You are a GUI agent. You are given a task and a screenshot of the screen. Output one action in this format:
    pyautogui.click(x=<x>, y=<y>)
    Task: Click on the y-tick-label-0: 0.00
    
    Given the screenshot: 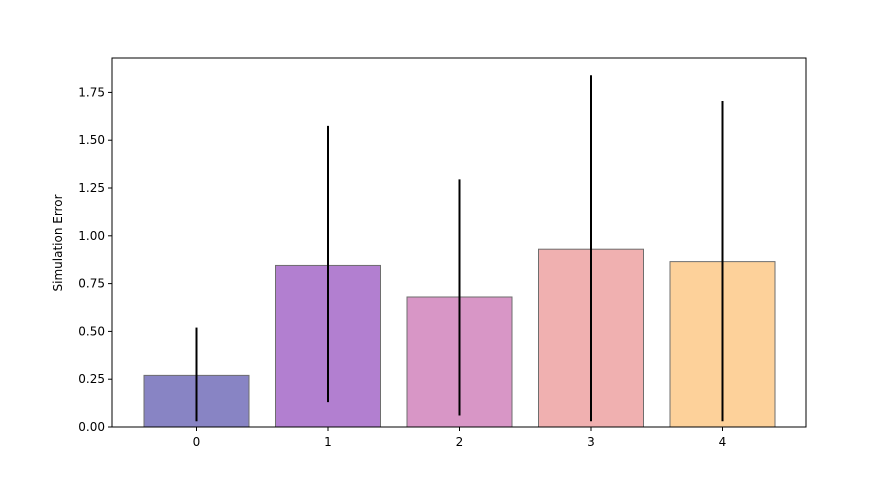 What is the action you would take?
    pyautogui.click(x=91, y=427)
    